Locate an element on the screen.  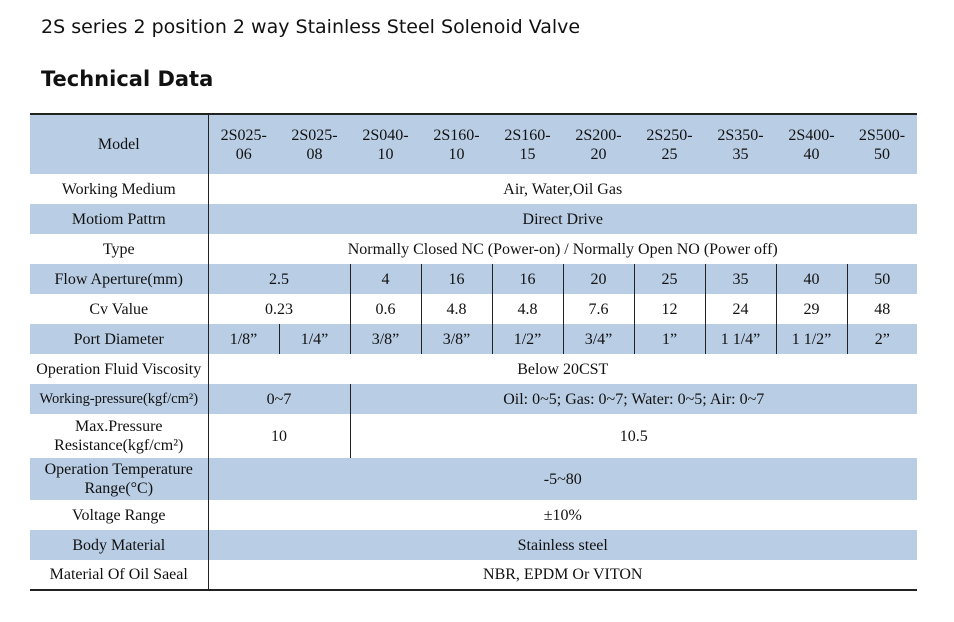
model-cell: 2S250- 25 is located at coordinates (669, 144).